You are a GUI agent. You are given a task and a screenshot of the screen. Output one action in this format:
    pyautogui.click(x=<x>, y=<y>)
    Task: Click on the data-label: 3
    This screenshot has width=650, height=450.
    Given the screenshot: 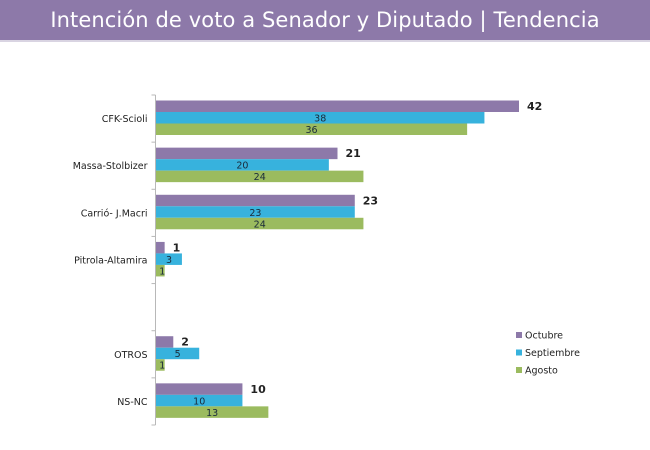 What is the action you would take?
    pyautogui.click(x=169, y=260)
    